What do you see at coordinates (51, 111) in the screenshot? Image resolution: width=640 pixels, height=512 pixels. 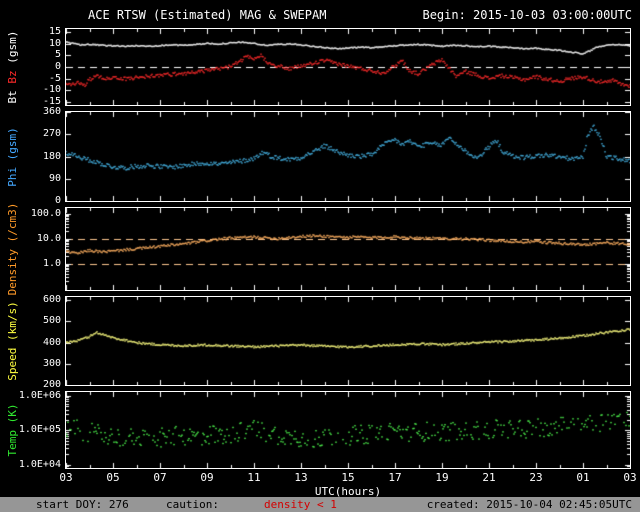 I see `y-tick-label: 360` at bounding box center [51, 111].